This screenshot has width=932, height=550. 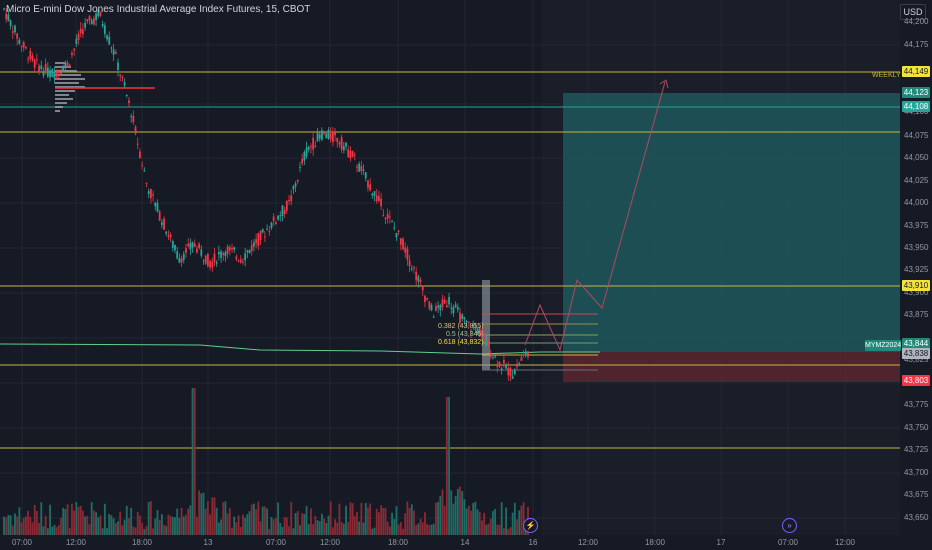 I want to click on price-tick: 43,725, so click(x=916, y=449).